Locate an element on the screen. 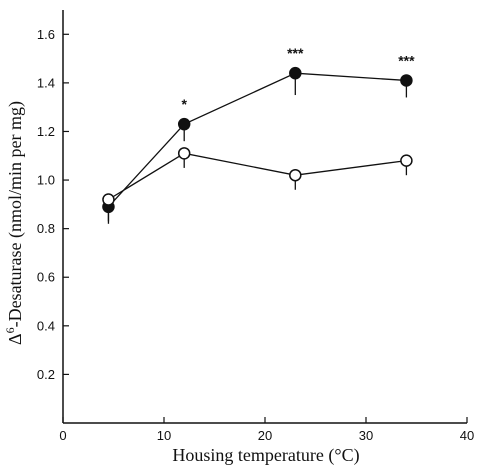 This screenshot has width=485, height=468. series-1-line is located at coordinates (257, 176).